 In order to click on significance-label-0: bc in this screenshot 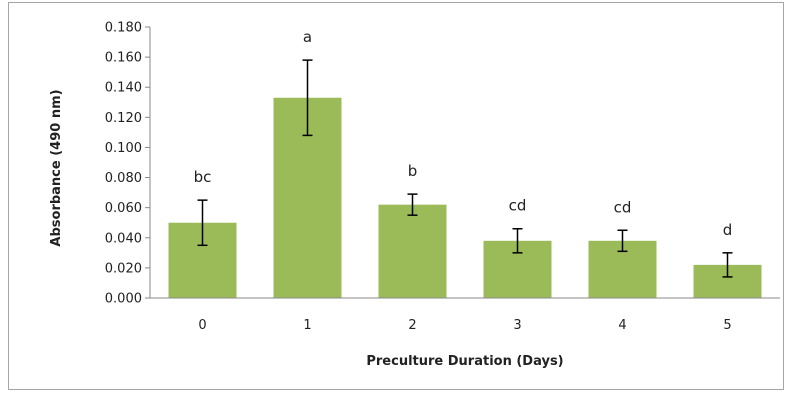, I will do `click(203, 177)`.